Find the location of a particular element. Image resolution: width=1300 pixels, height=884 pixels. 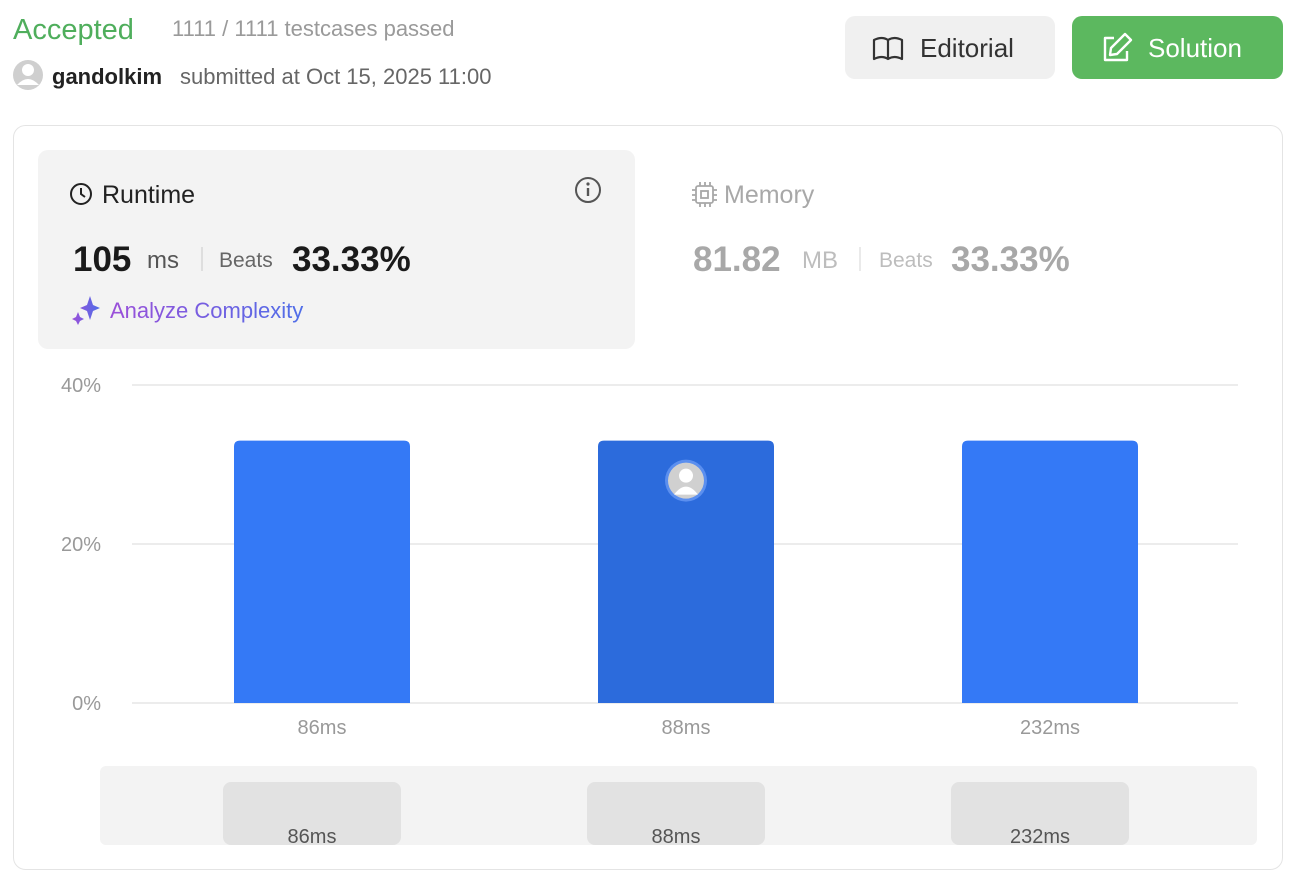

runtime-beats: 33.33% is located at coordinates (351, 259).